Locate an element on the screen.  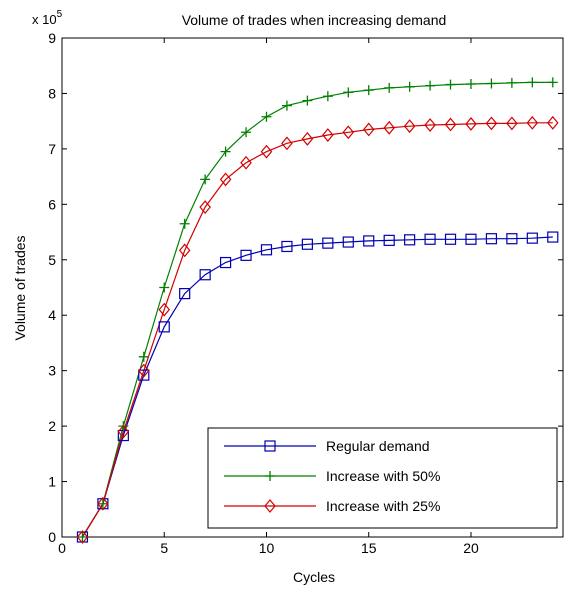
y-tick-label: 7 is located at coordinates (52, 149).